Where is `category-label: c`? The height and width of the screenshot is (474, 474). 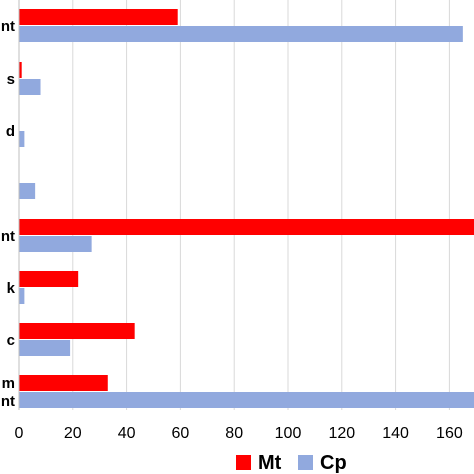 category-label: c is located at coordinates (11, 340).